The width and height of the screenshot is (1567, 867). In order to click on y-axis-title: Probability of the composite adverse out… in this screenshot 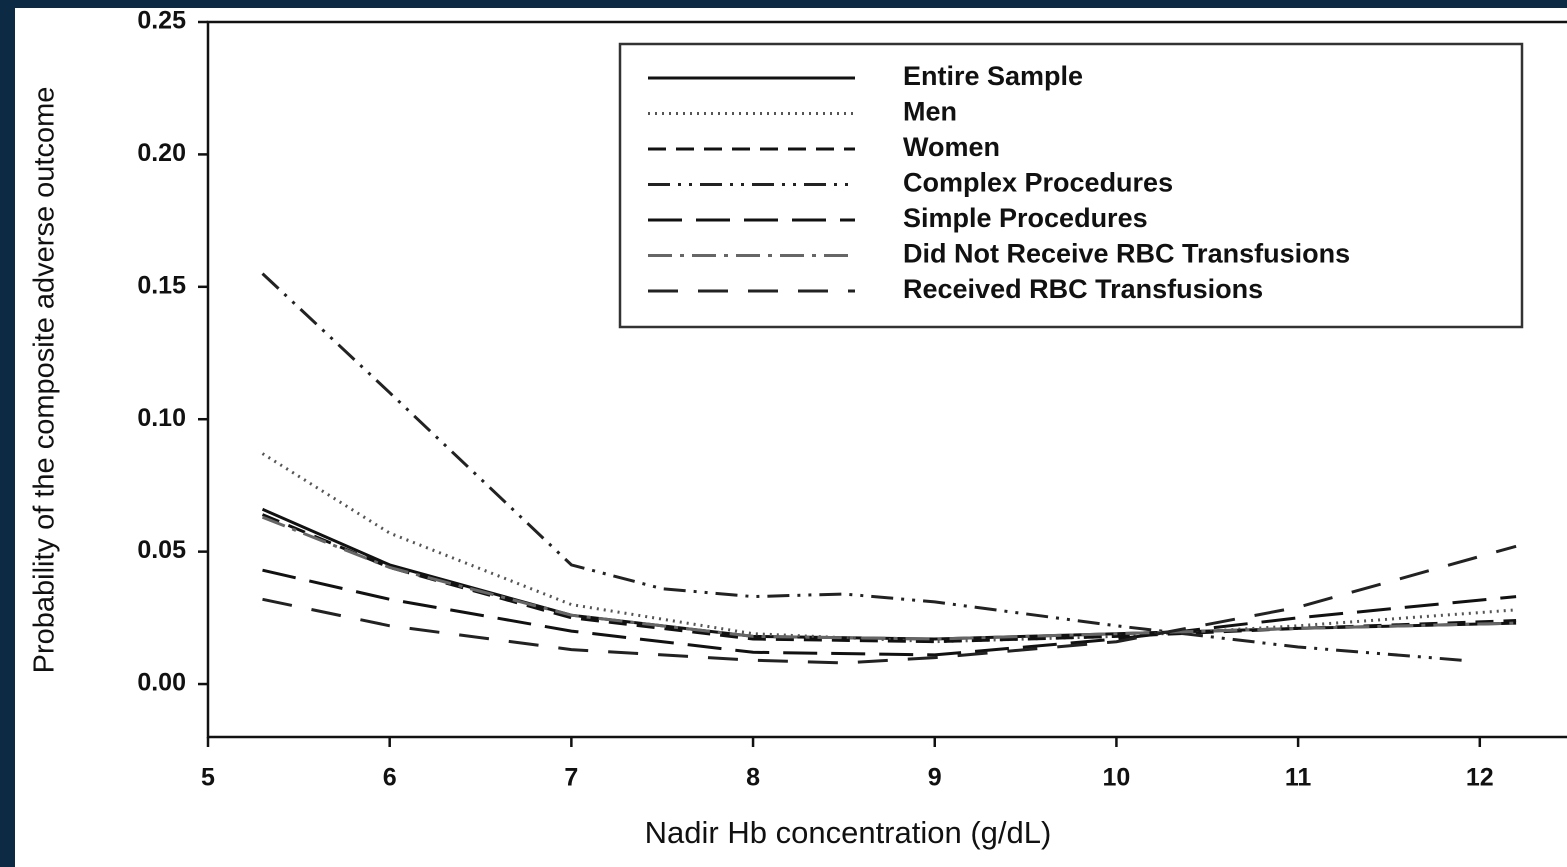, I will do `click(45, 380)`.